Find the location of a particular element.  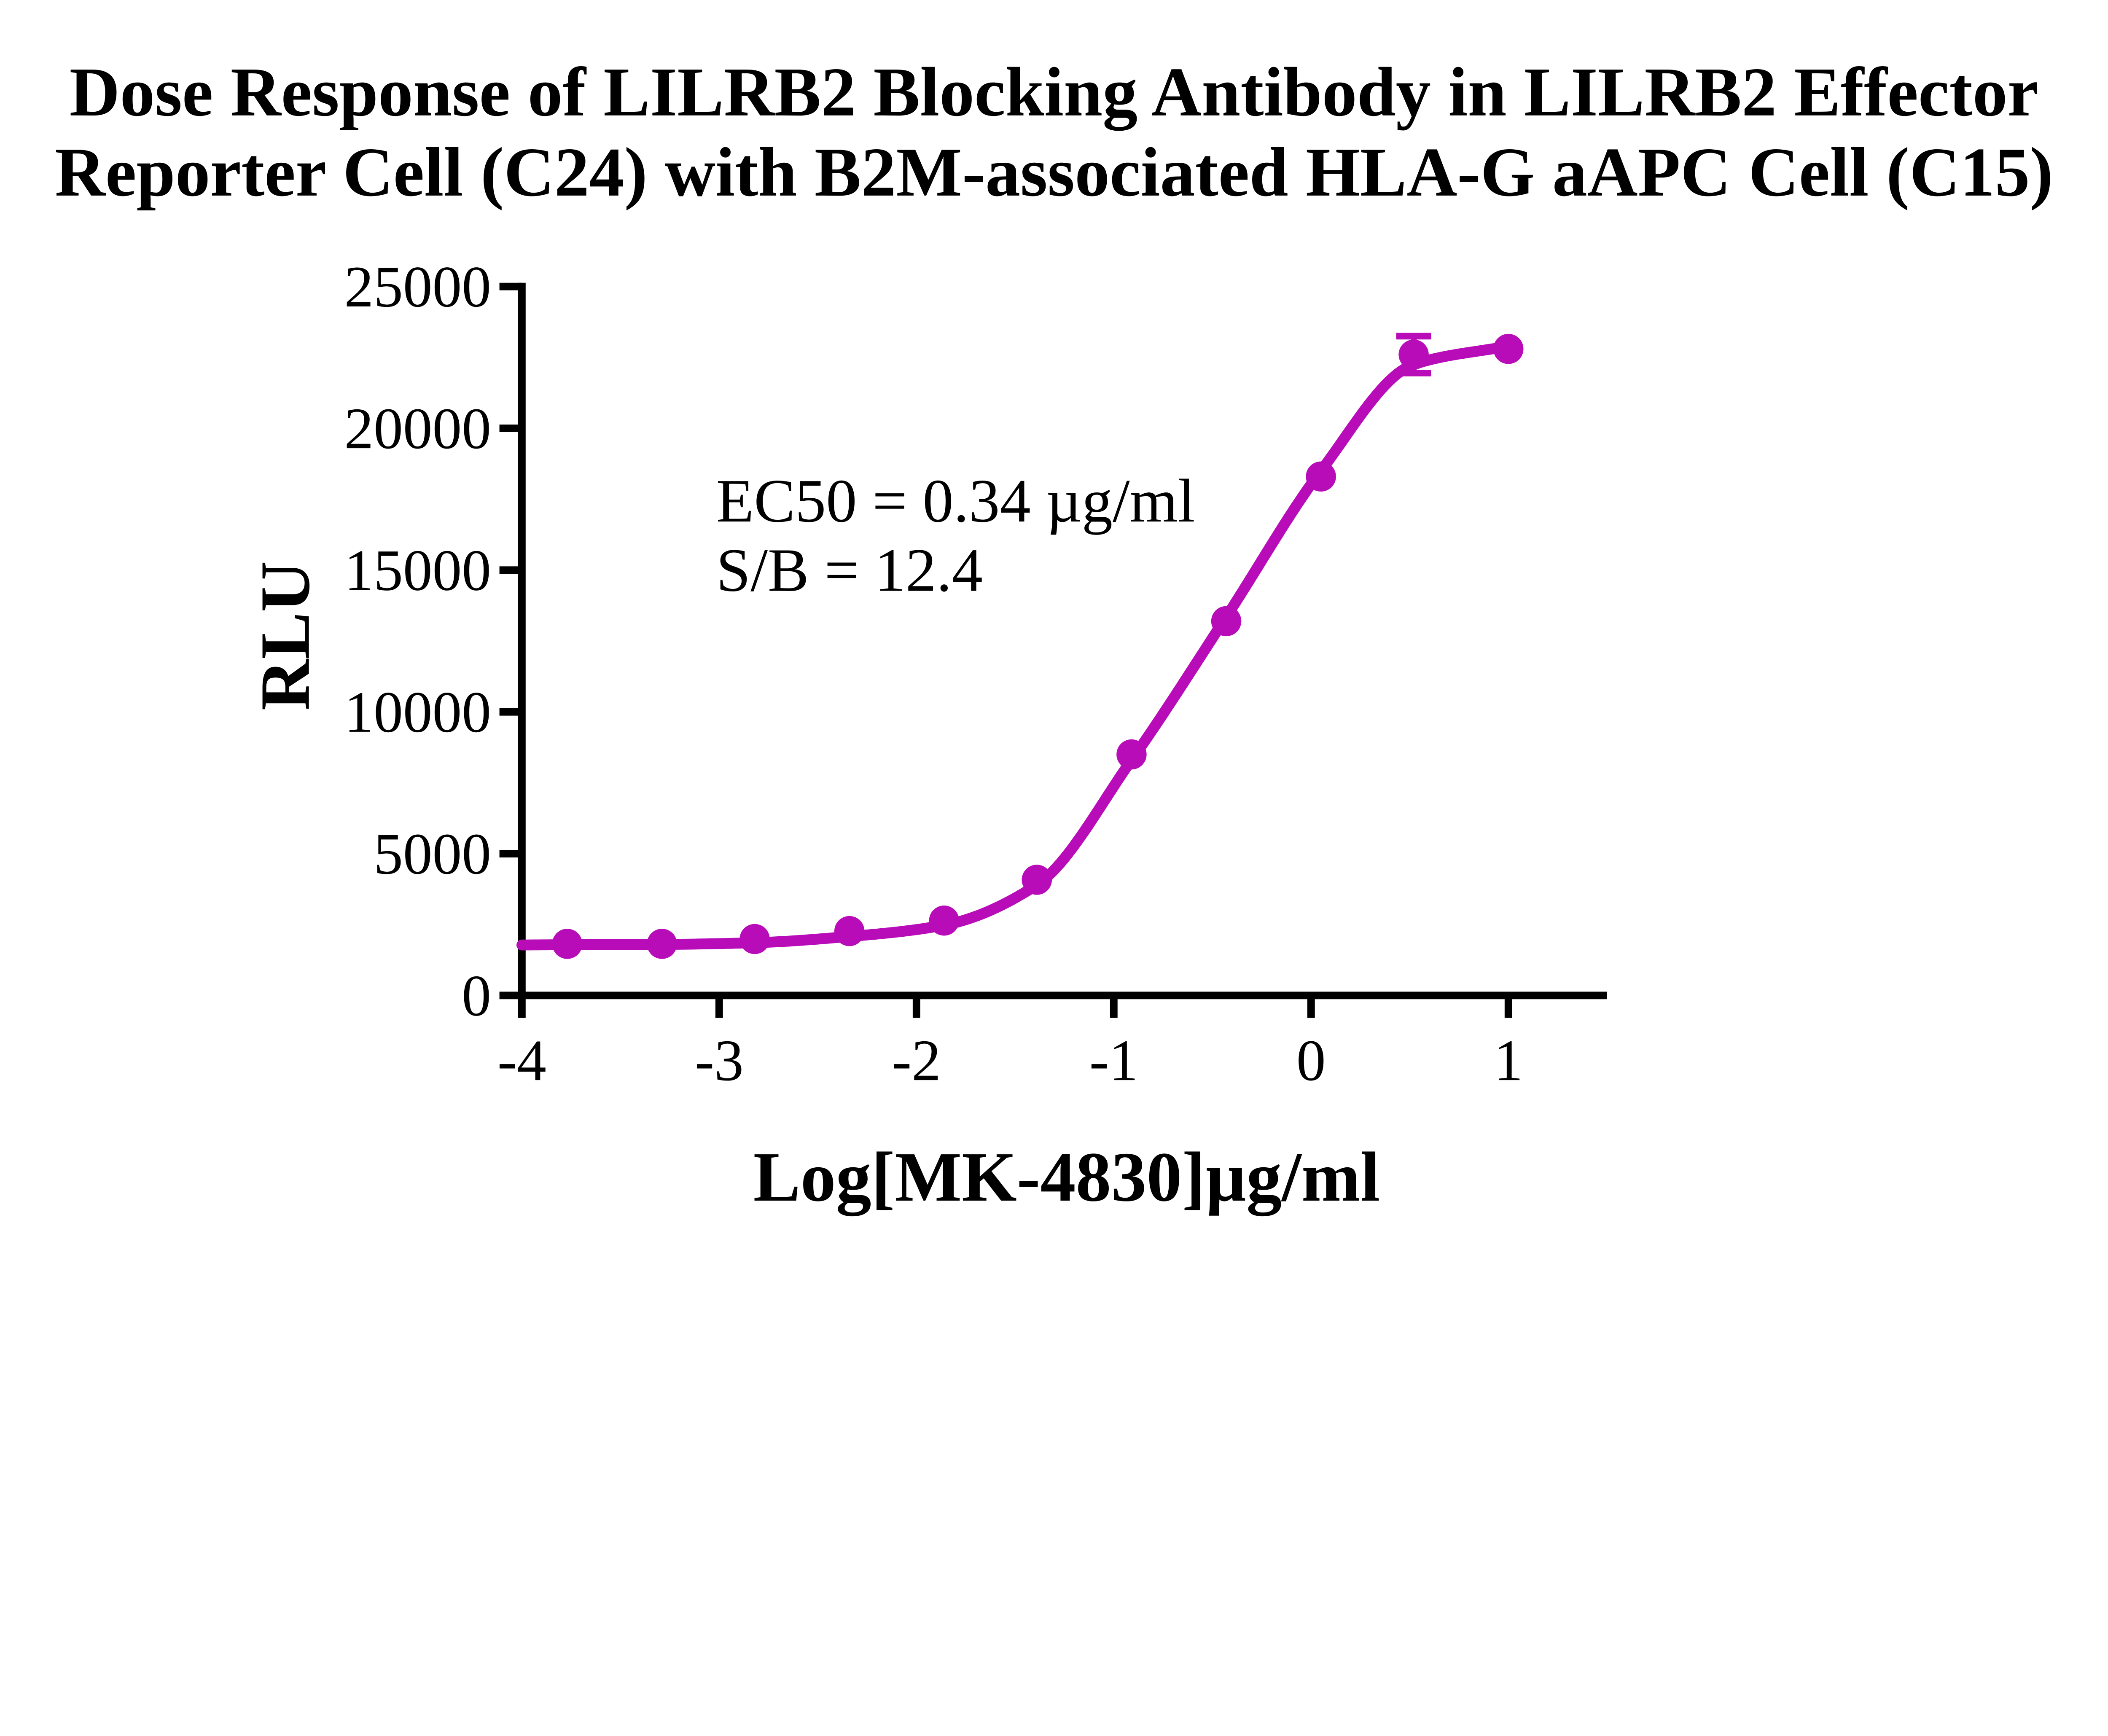

x-tick-label: -4 is located at coordinates (521, 1060).